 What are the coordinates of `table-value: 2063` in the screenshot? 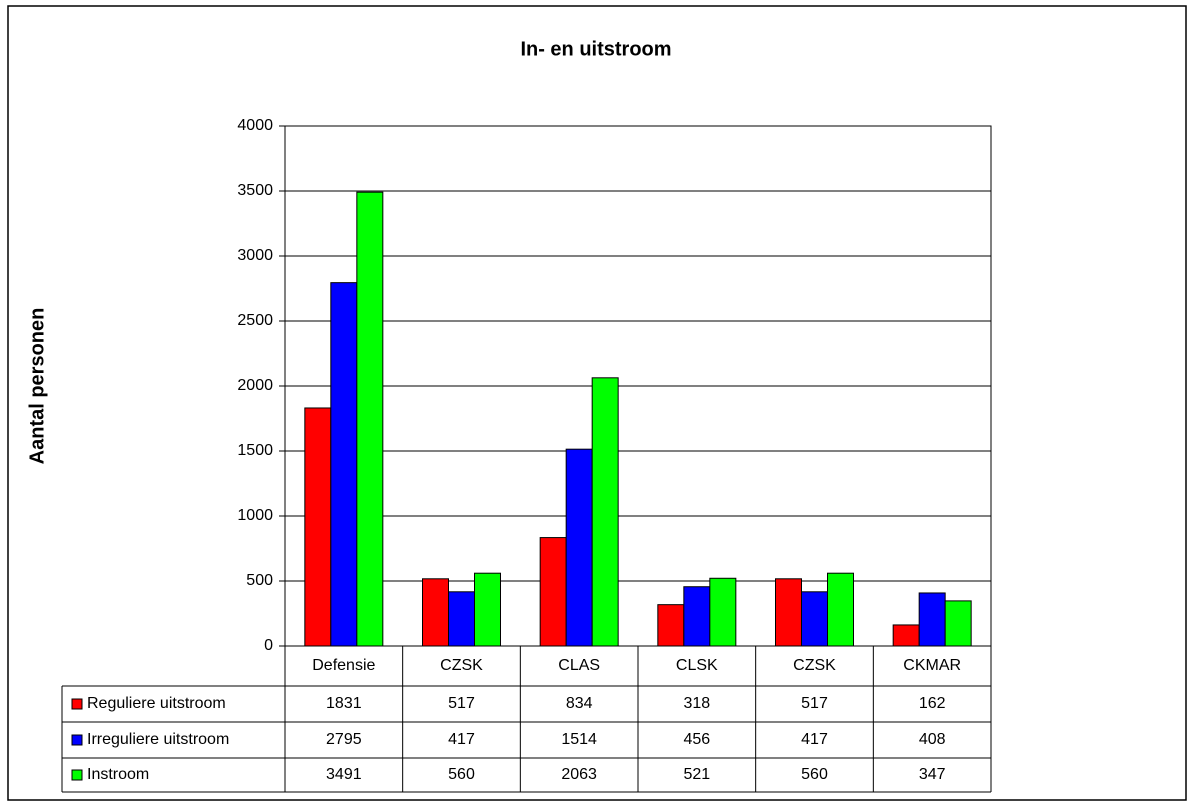 It's located at (579, 774).